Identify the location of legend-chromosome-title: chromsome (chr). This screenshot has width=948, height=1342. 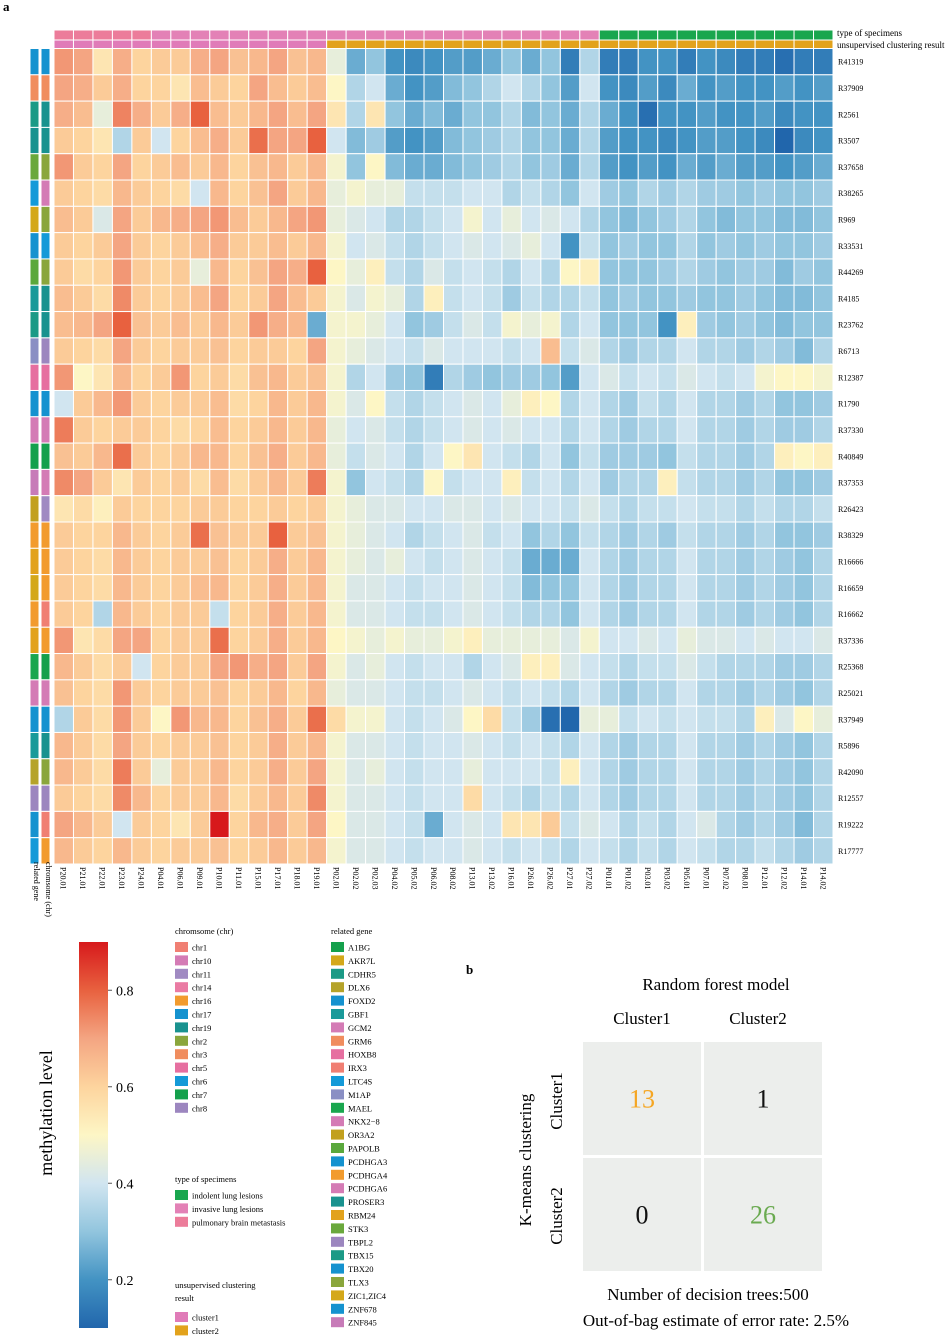
(204, 931).